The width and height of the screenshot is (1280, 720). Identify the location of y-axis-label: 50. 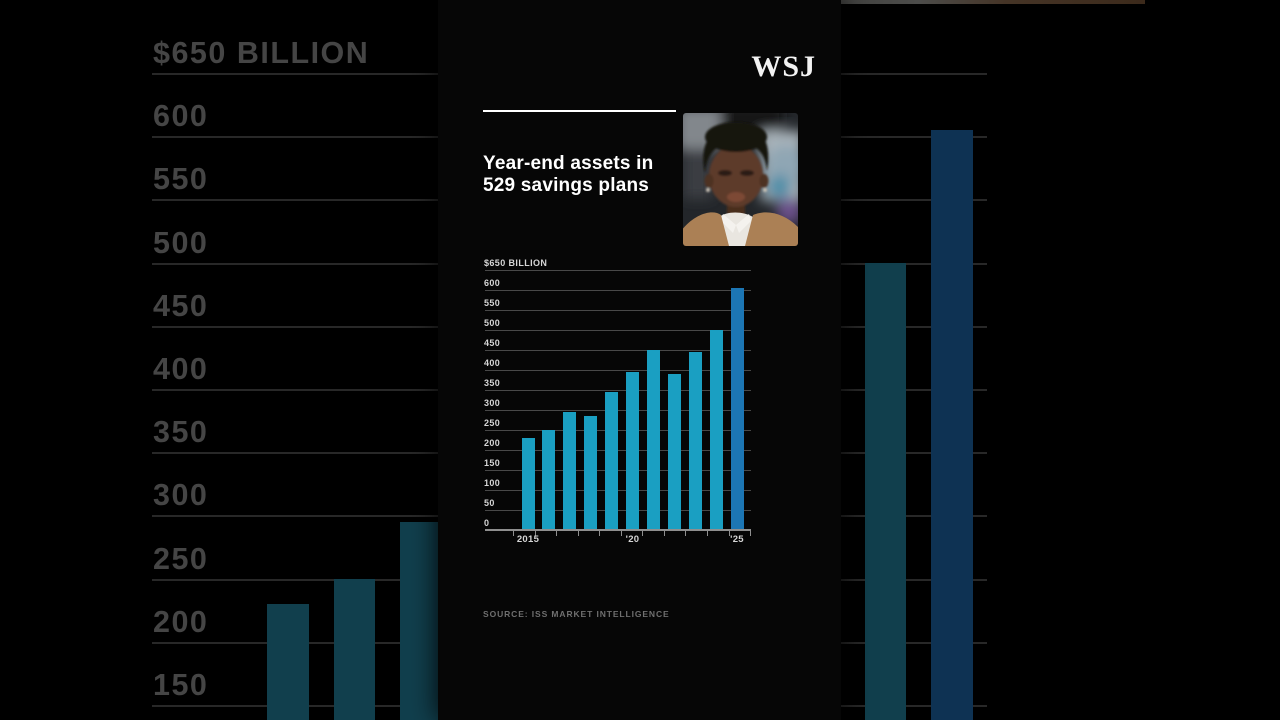
(489, 502).